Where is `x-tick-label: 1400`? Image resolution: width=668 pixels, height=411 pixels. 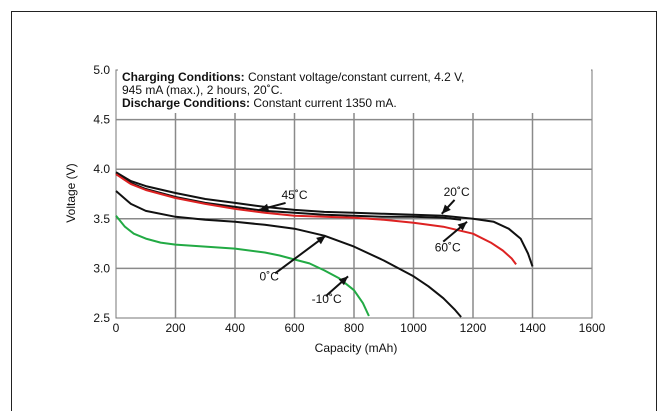
x-tick-label: 1400 is located at coordinates (532, 328).